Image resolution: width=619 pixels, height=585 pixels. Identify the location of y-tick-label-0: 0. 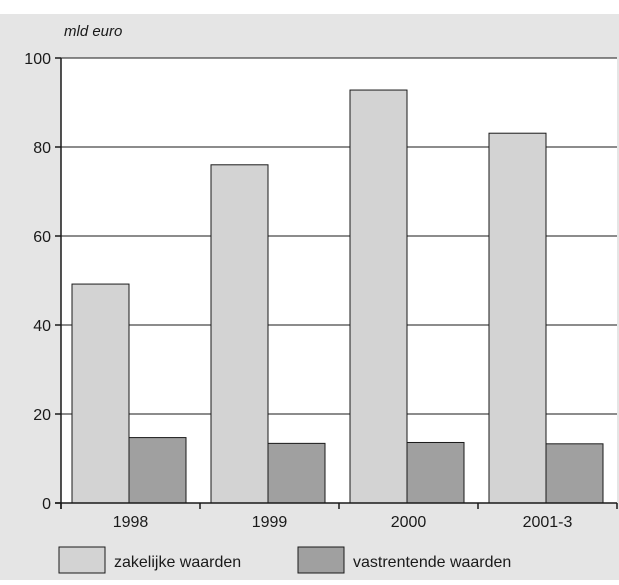
(46, 504).